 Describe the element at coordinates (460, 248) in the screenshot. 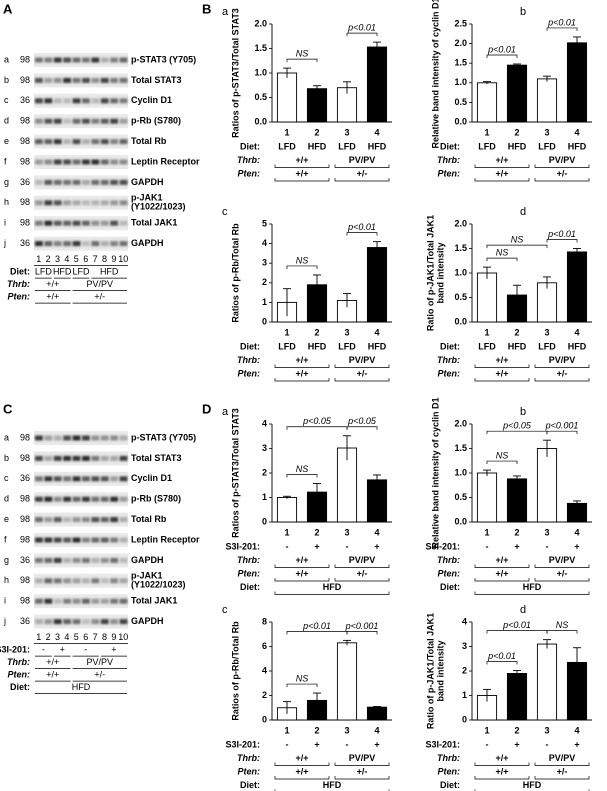

I see `y-tick-label: 1.5` at that location.